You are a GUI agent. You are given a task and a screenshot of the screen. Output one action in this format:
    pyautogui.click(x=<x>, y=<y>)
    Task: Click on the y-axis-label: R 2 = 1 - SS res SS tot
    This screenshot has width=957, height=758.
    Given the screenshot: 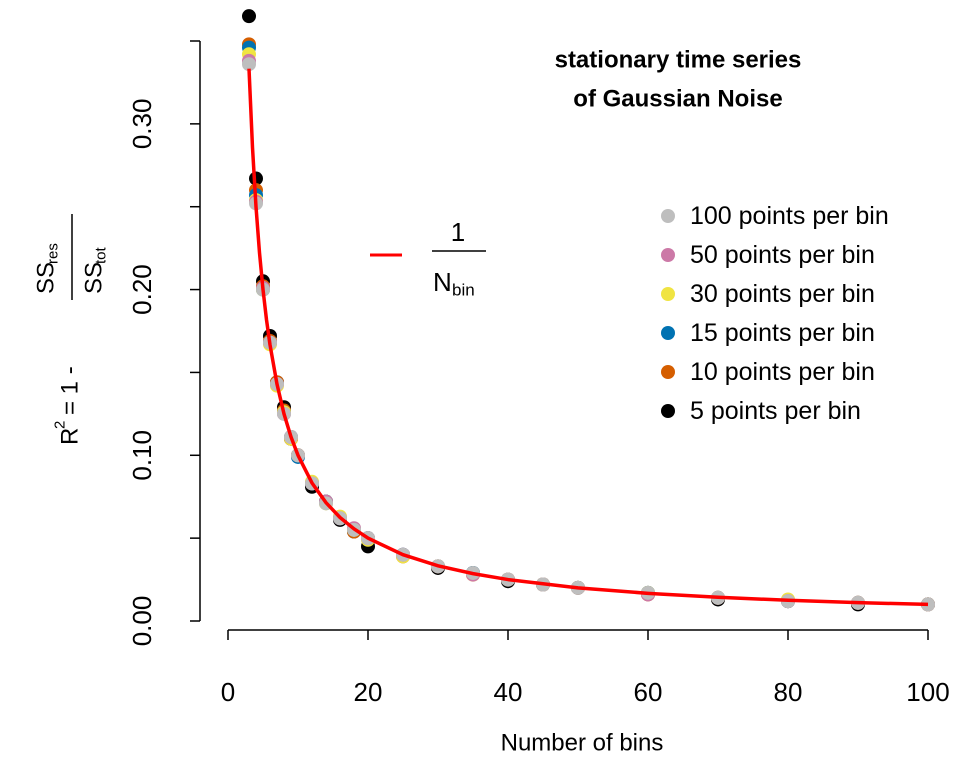 What is the action you would take?
    pyautogui.click(x=71, y=329)
    